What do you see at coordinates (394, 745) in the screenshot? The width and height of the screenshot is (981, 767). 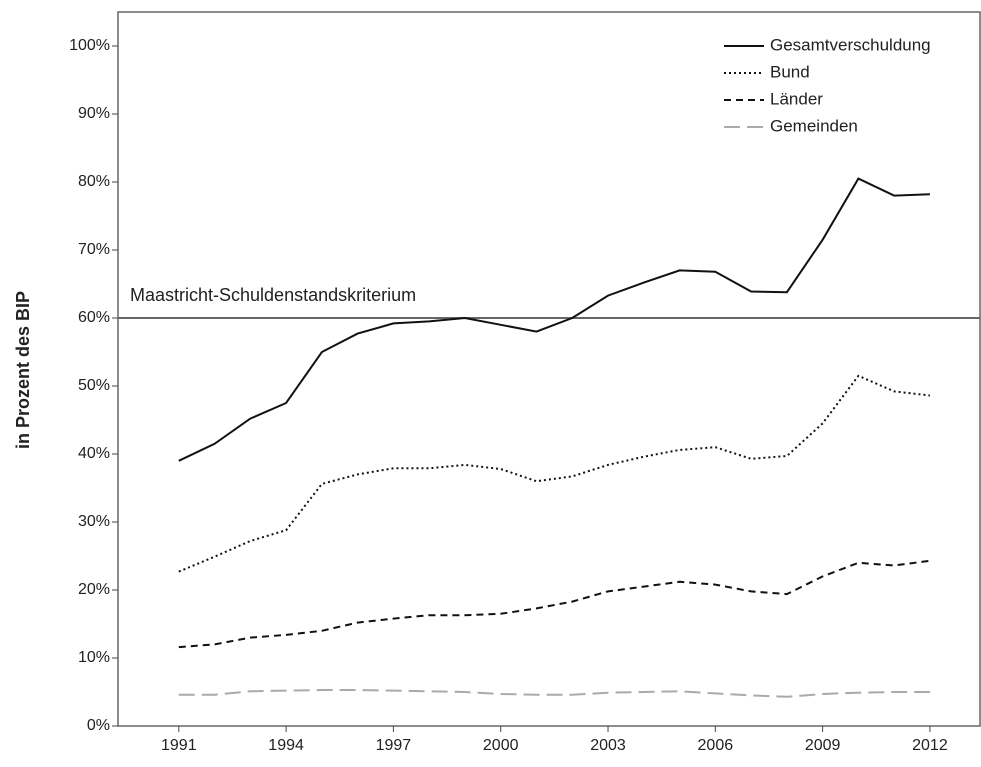 I see `x-tick-label: 1997` at bounding box center [394, 745].